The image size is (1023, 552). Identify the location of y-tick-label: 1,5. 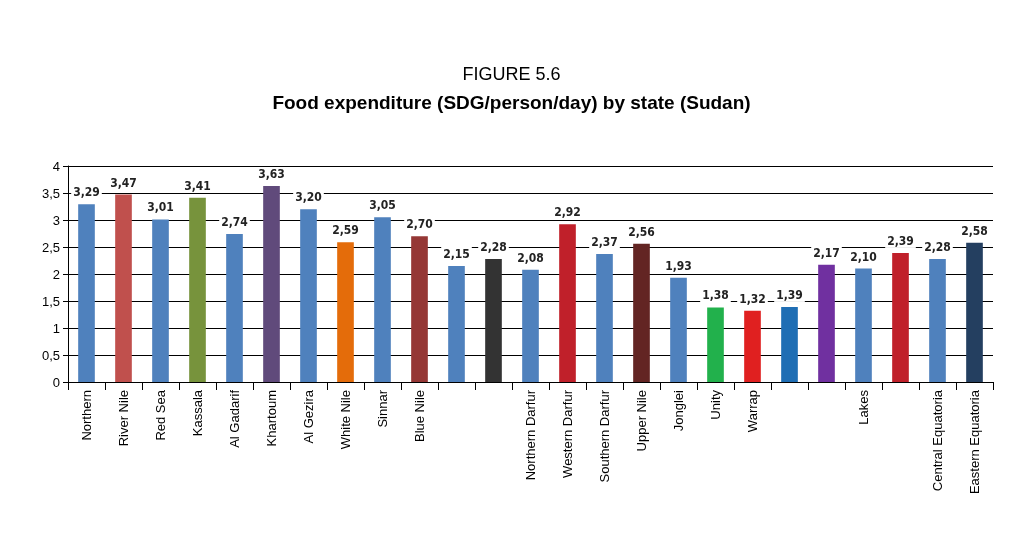
(50, 301).